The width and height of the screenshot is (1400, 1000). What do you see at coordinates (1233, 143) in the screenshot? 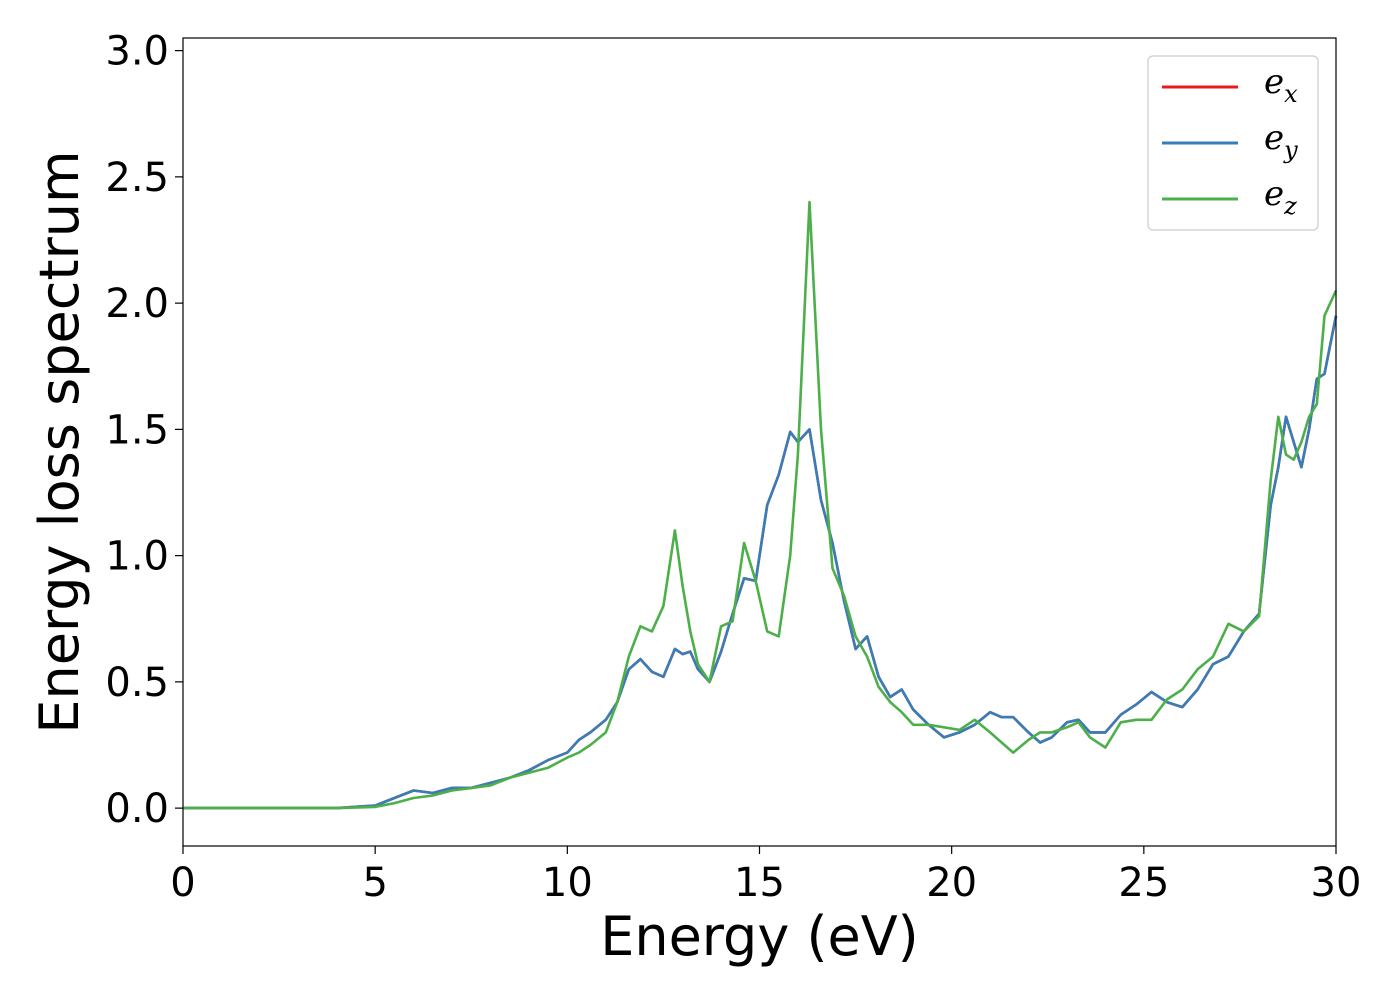
I see `legend: ex ey ez` at bounding box center [1233, 143].